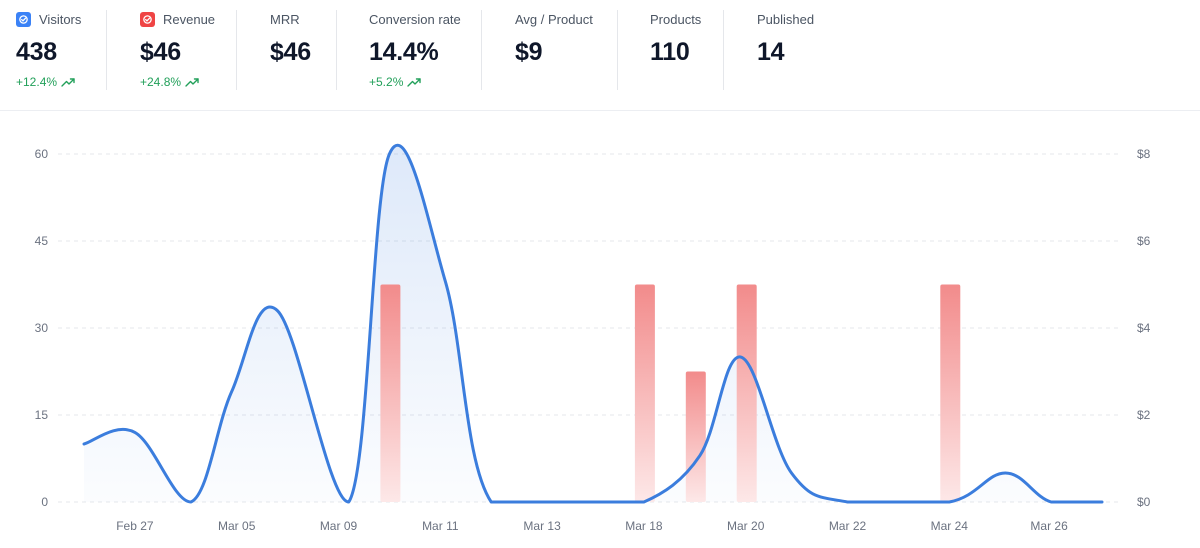 Image resolution: width=1200 pixels, height=548 pixels. What do you see at coordinates (746, 526) in the screenshot?
I see `x-tick-label: Mar 20` at bounding box center [746, 526].